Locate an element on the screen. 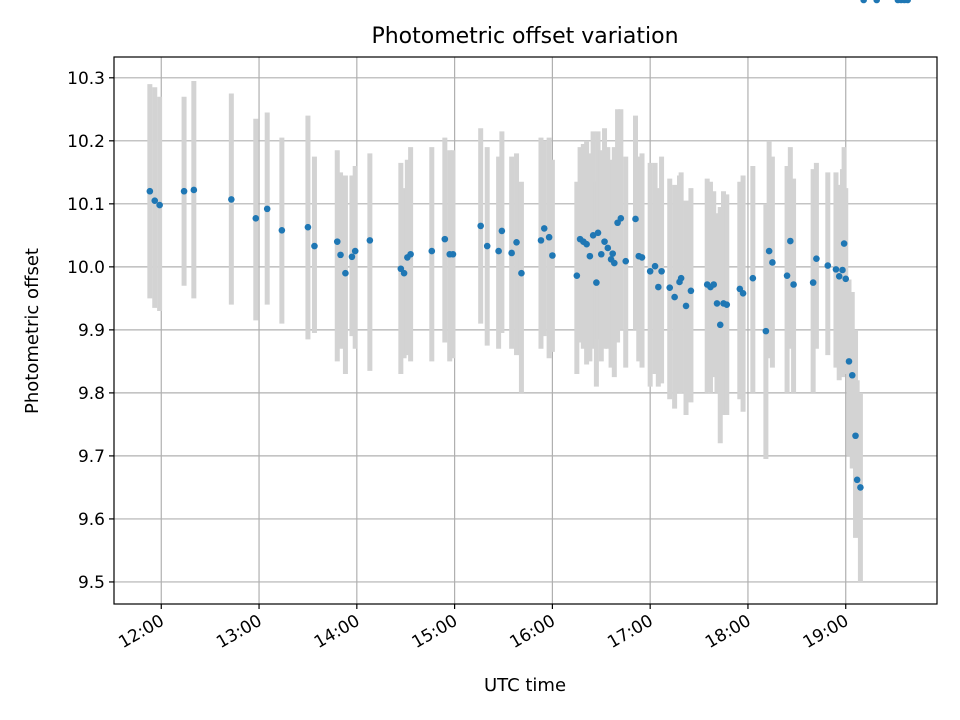 The image size is (960, 720). y-tick-label: 9.5 is located at coordinates (91, 583).